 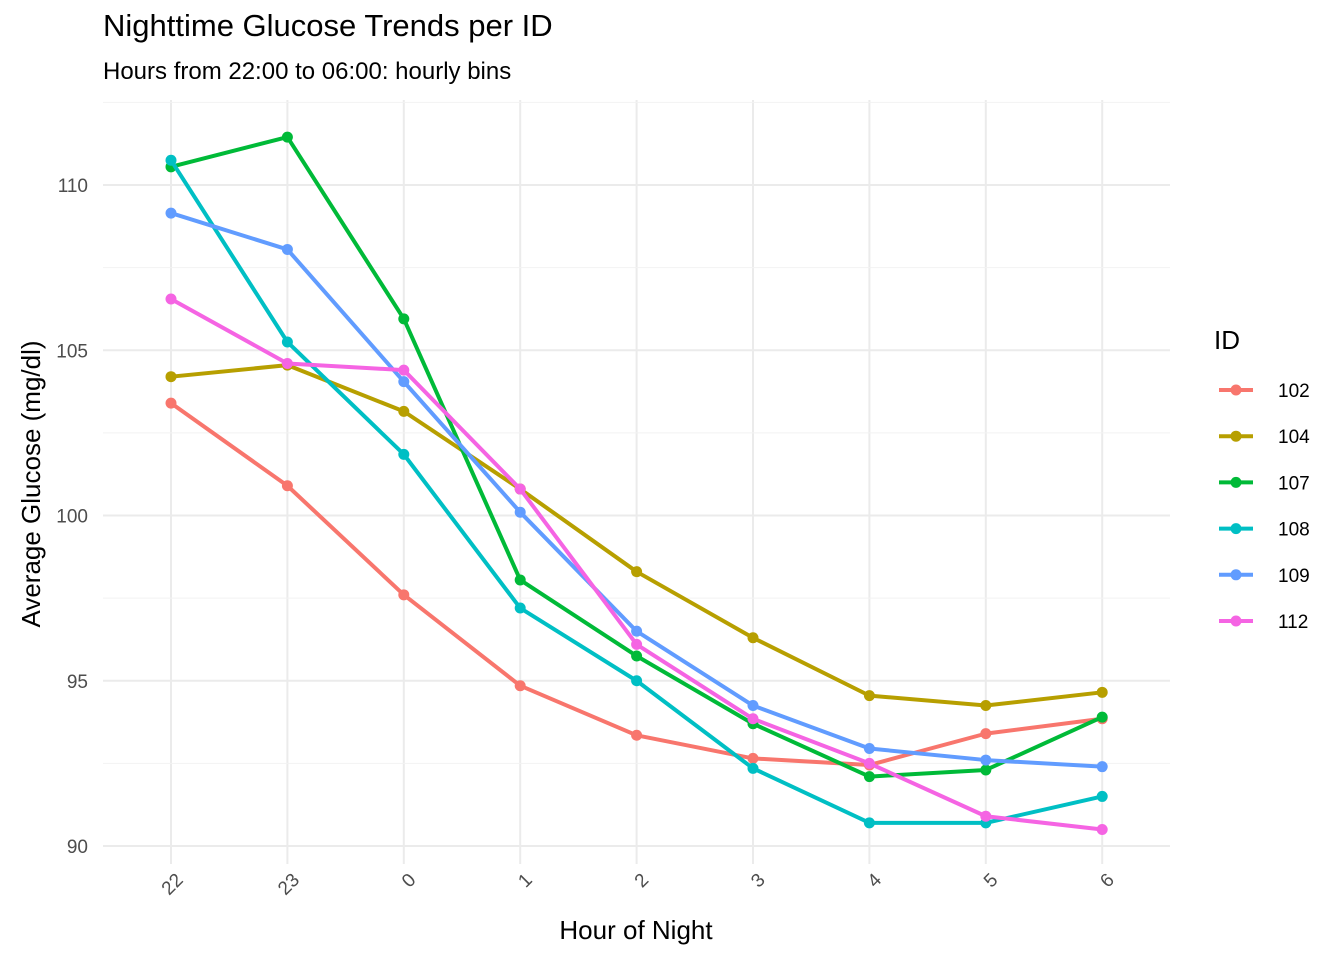 I want to click on x-tick-label: 4, so click(x=875, y=880).